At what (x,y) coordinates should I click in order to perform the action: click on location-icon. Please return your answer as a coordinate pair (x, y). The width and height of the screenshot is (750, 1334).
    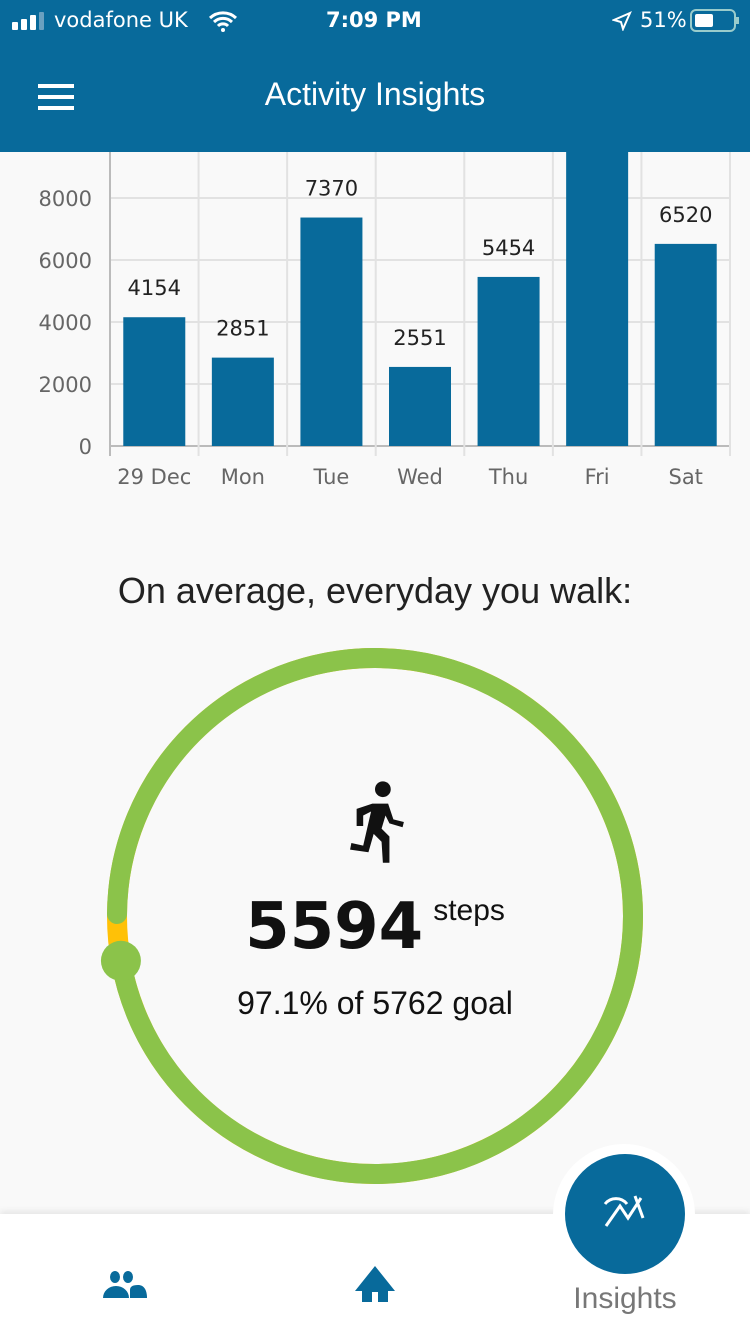
    Looking at the image, I should click on (622, 21).